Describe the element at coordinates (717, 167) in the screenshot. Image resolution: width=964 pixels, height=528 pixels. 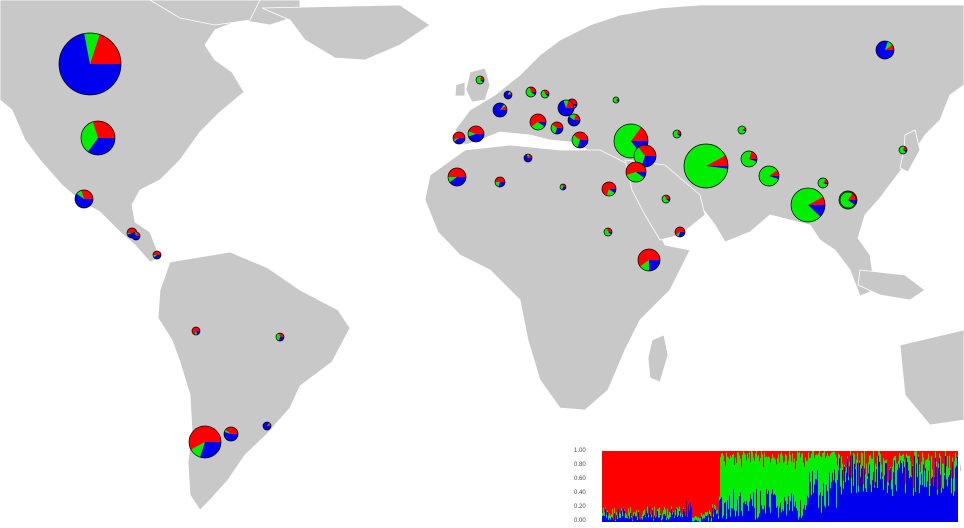
I see `pie-slice-blue` at that location.